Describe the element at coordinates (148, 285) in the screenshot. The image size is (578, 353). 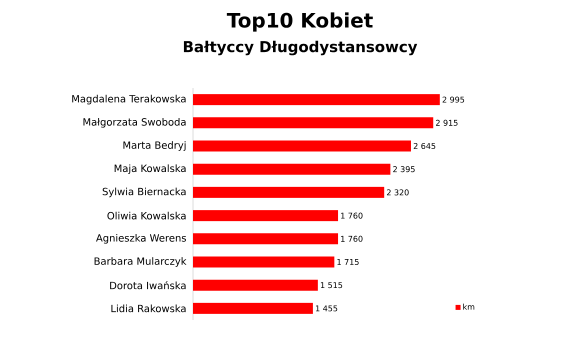
I see `y-tick-label: Dorota Iwańska` at that location.